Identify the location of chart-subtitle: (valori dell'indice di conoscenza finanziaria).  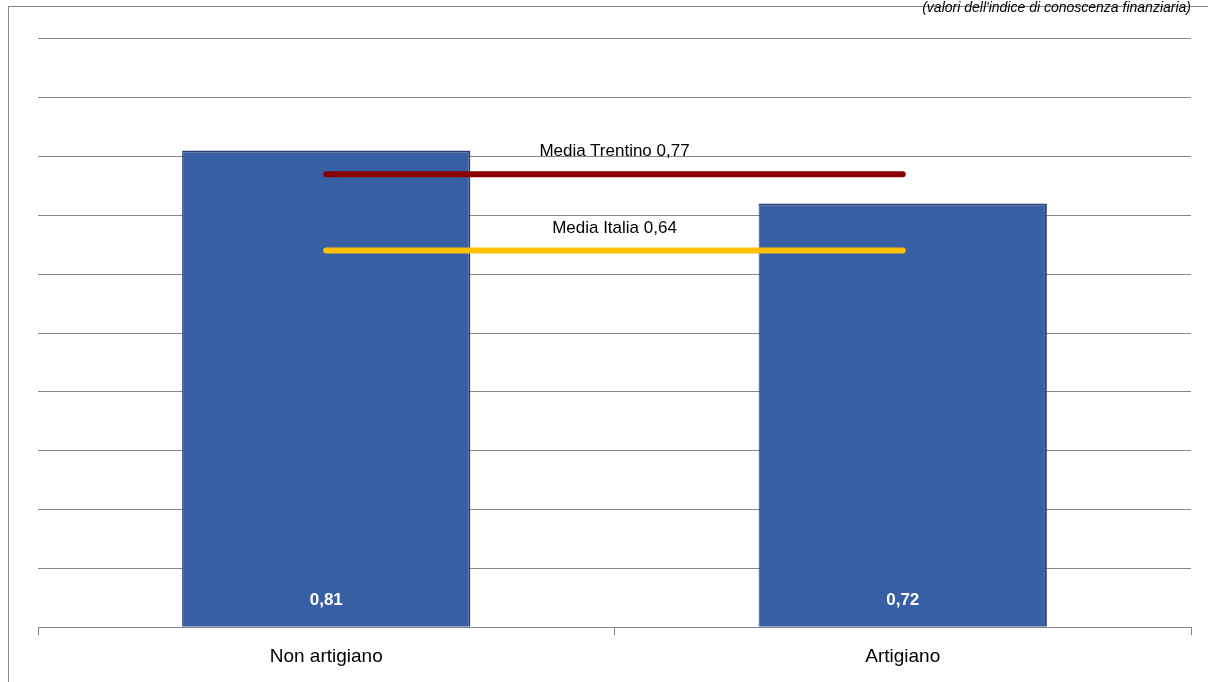
(1056, 8).